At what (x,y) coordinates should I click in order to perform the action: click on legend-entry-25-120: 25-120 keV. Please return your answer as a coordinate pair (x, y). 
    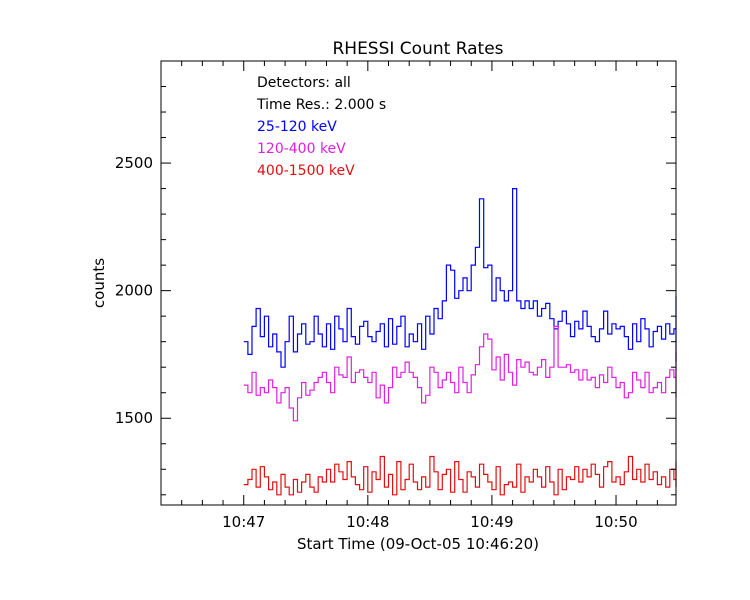
    Looking at the image, I should click on (297, 127).